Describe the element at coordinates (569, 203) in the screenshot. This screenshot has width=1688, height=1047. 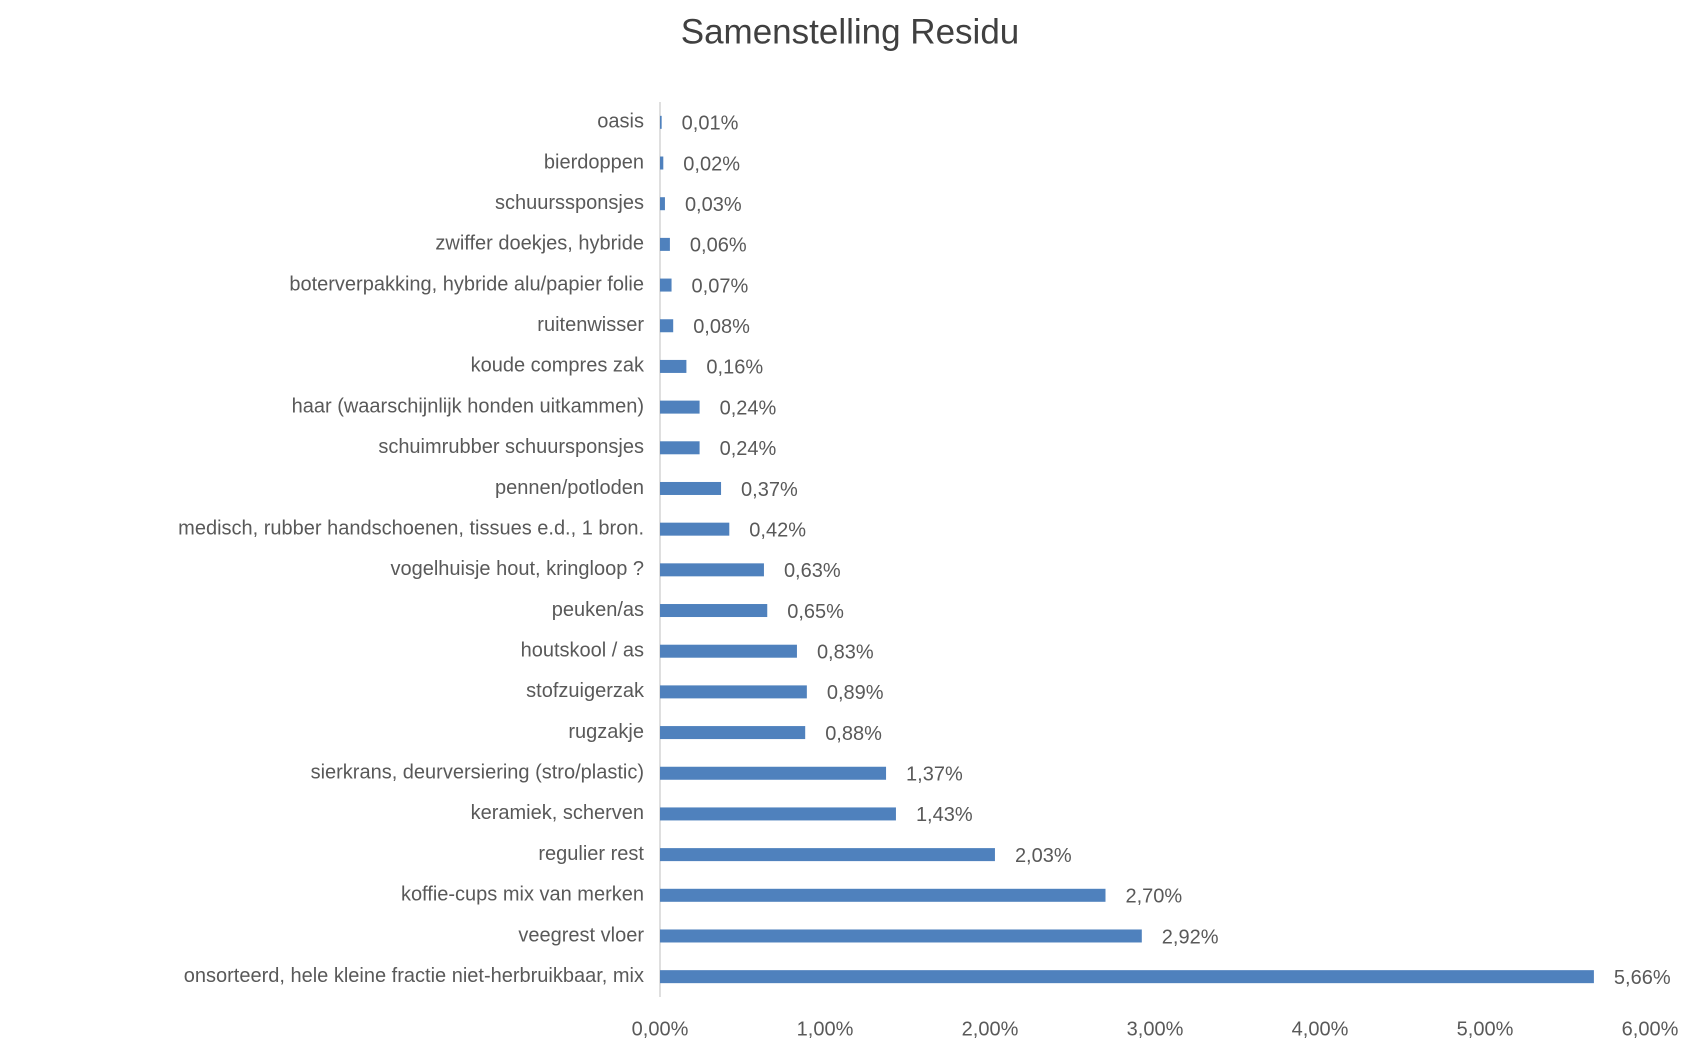
I see `y-tick-label: schuurssponsjes` at that location.